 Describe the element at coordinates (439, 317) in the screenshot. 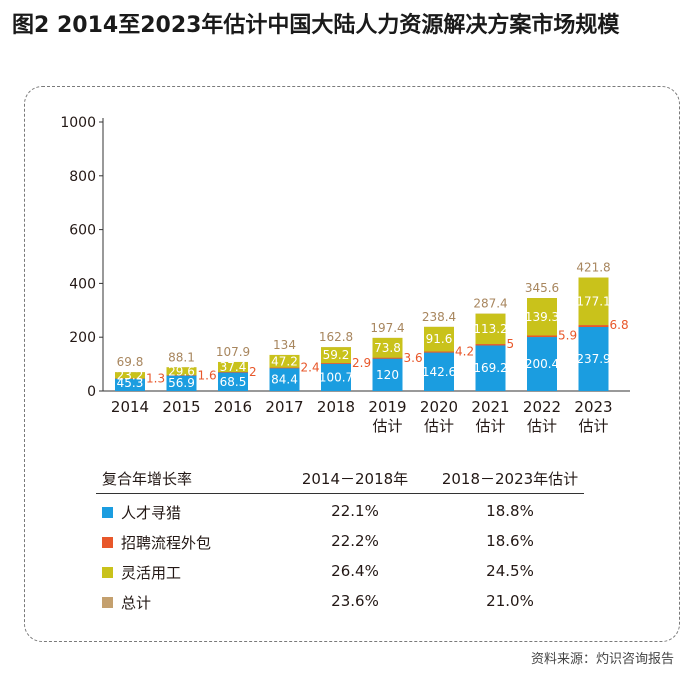

I see `total-value-label: 238.4` at that location.